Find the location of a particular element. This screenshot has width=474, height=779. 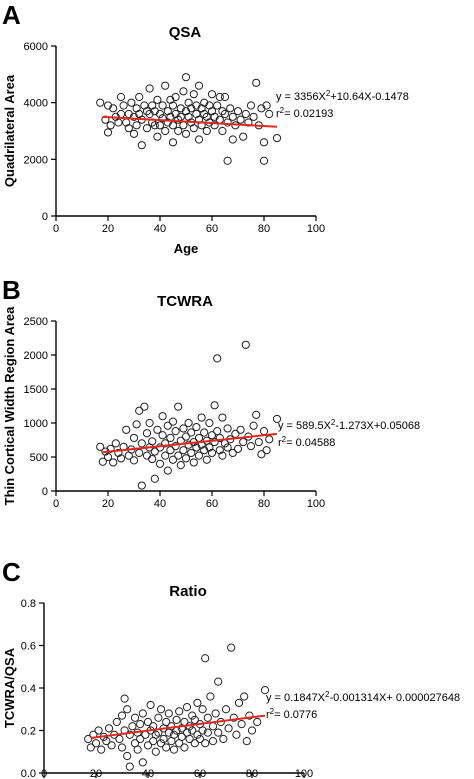

y-axis-label: TCWRA/QSA is located at coordinates (9, 687).